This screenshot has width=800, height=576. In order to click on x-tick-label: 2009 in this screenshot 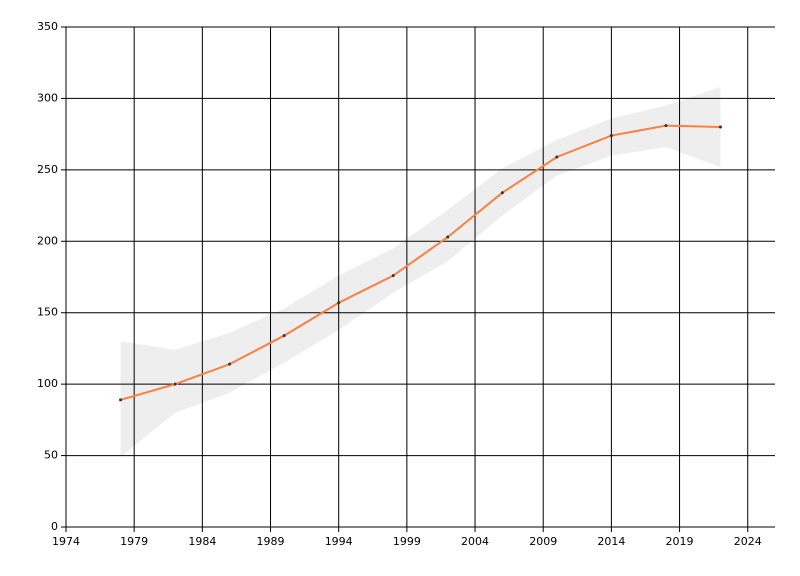, I will do `click(543, 541)`.